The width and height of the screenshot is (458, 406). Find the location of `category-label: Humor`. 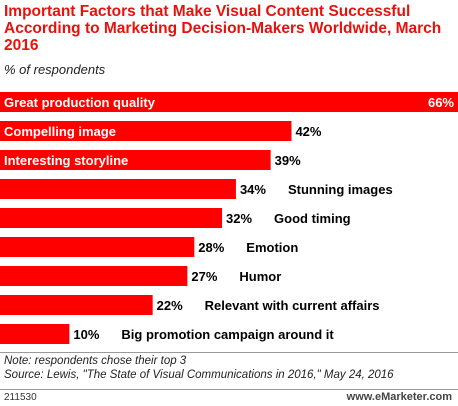

category-label: Humor is located at coordinates (260, 276).